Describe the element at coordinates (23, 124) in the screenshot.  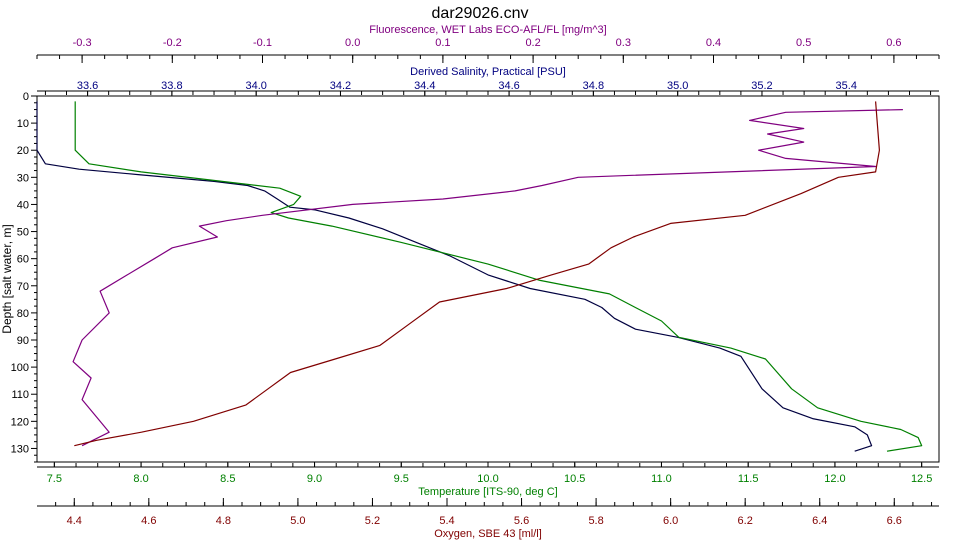
I see `depth-tick-label: 10` at that location.